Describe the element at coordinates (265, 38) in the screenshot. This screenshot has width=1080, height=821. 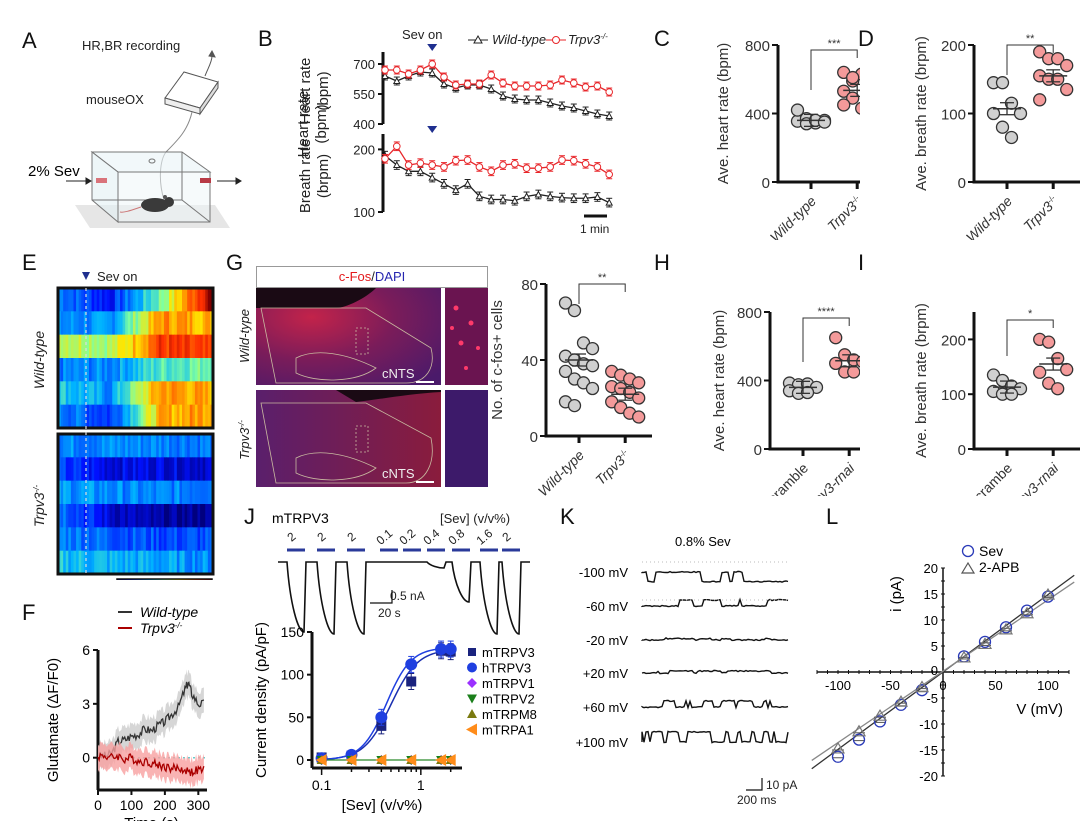
I see `panel-label-b: B` at that location.